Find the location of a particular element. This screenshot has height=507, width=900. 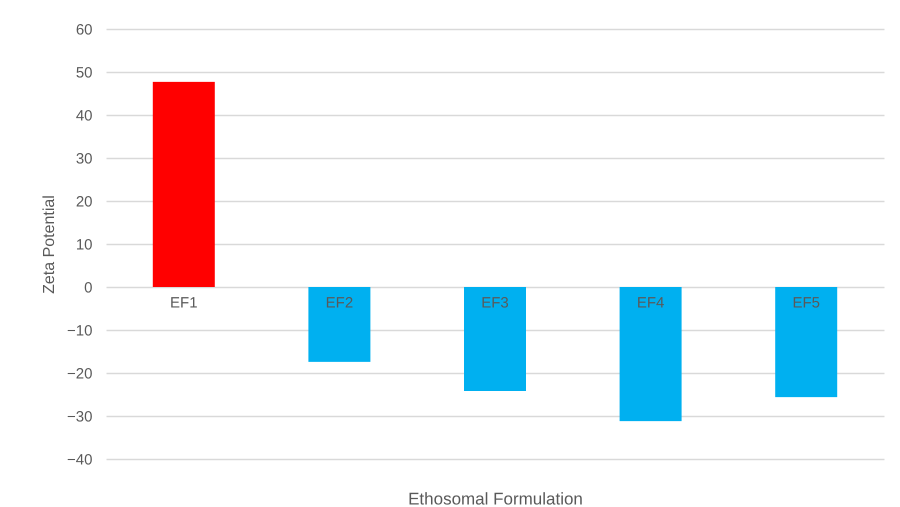

x-tick-label: EF2 is located at coordinates (340, 303).